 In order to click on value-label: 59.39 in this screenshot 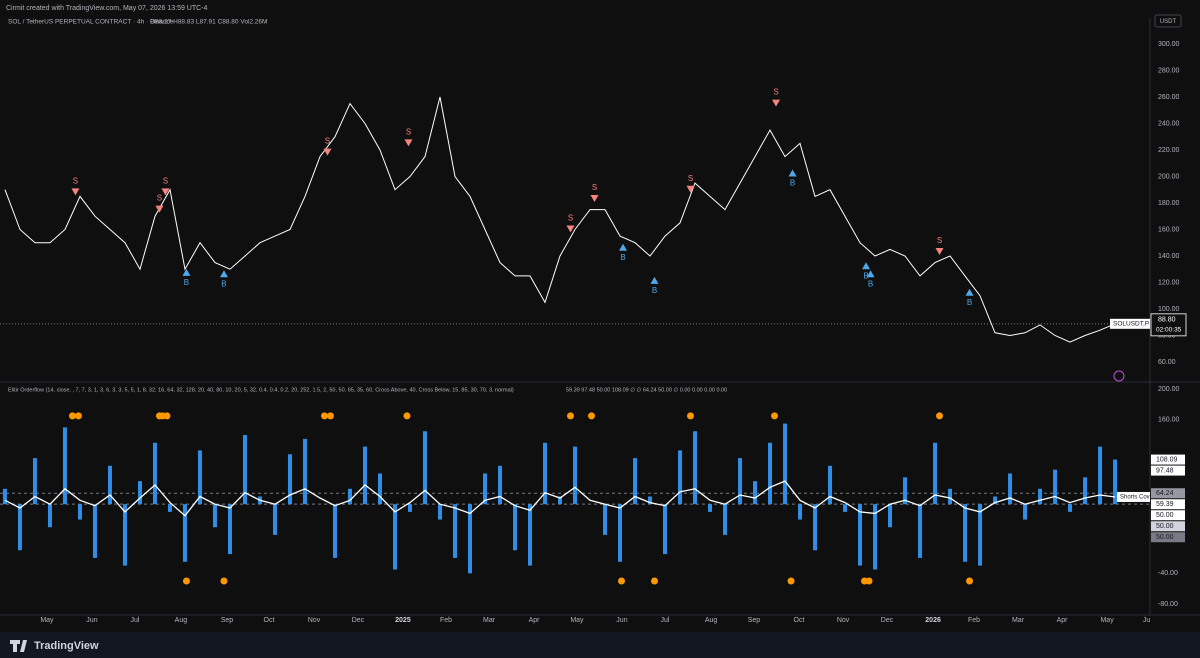, I will do `click(1165, 504)`.